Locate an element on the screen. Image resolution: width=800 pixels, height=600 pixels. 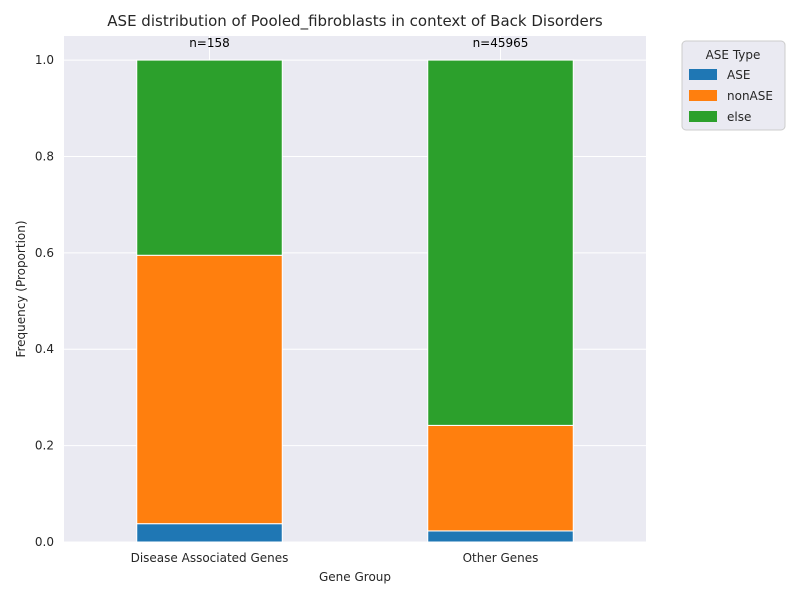
y-tick-label: 0.6 is located at coordinates (44, 253).